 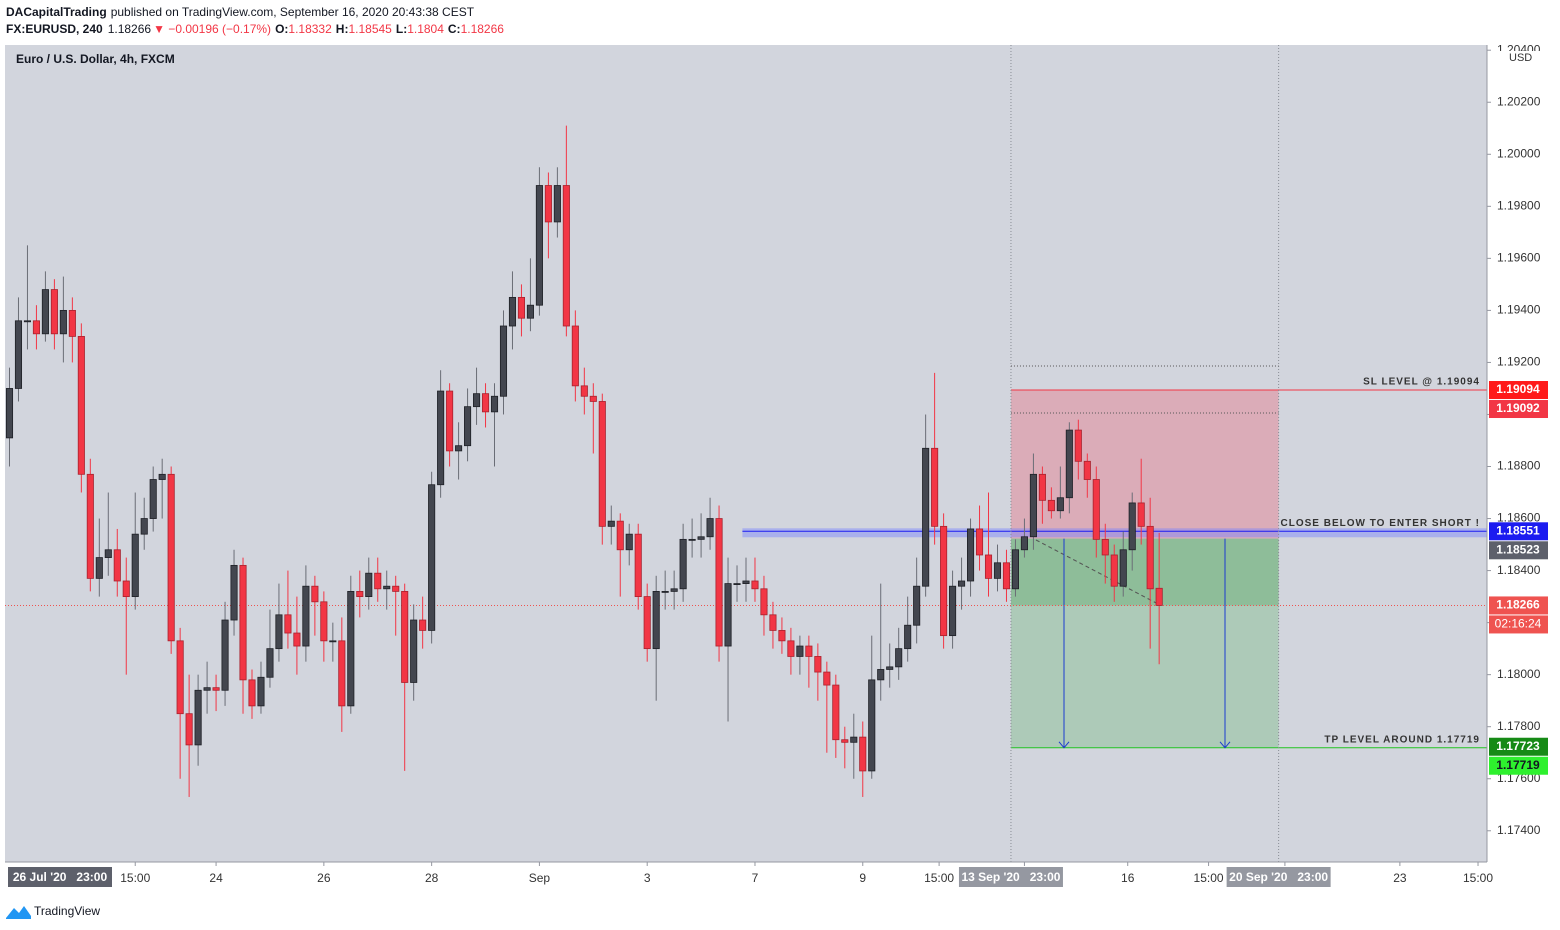 I want to click on x-tick-label: 24, so click(x=216, y=878).